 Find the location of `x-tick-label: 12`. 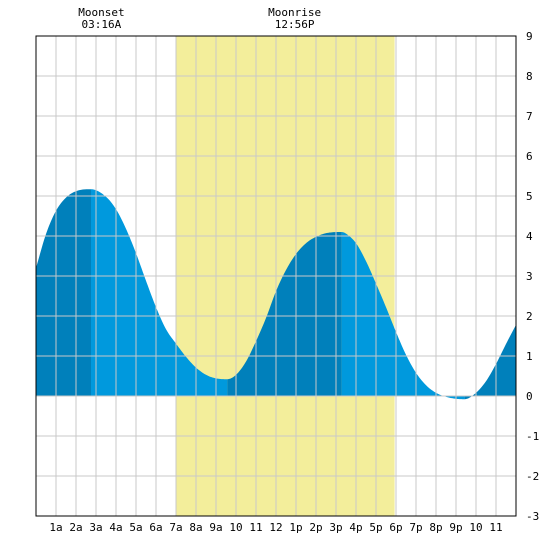

x-tick-label: 12 is located at coordinates (275, 527).